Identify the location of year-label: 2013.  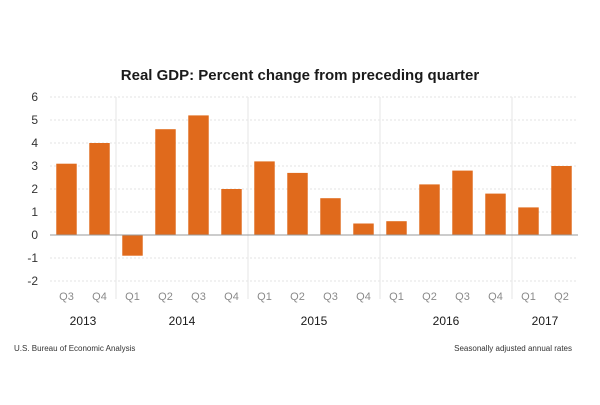
(83, 321).